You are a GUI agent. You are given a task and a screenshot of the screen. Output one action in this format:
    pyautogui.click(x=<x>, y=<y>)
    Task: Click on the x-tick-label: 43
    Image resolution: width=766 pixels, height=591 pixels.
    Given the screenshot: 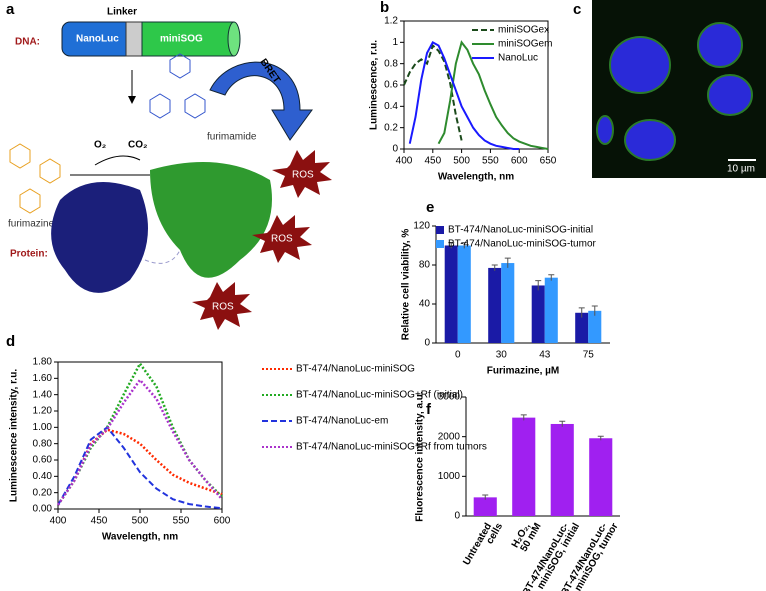 What is the action you would take?
    pyautogui.click(x=545, y=355)
    